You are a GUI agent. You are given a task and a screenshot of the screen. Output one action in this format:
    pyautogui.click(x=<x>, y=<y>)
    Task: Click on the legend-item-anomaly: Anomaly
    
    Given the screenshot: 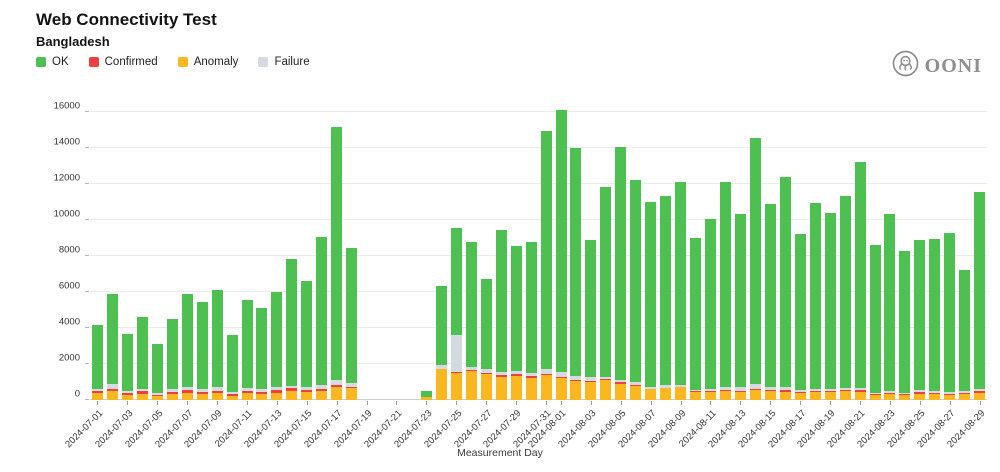 What is the action you would take?
    pyautogui.click(x=208, y=62)
    